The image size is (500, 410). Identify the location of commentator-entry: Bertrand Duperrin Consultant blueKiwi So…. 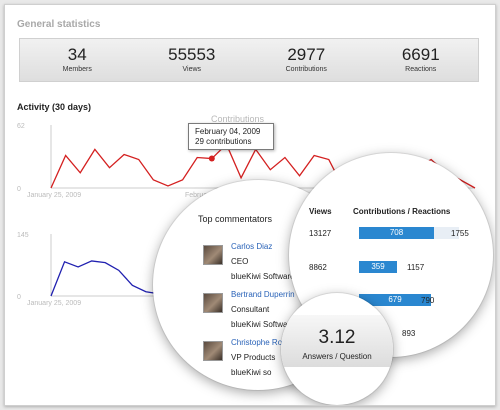
(283, 315).